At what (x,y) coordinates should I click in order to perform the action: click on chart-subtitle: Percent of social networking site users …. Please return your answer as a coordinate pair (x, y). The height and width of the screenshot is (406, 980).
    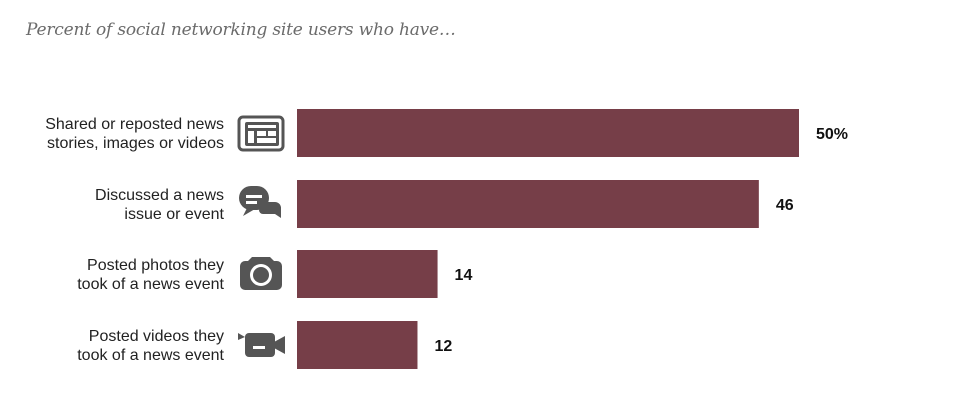
    Looking at the image, I should click on (241, 30).